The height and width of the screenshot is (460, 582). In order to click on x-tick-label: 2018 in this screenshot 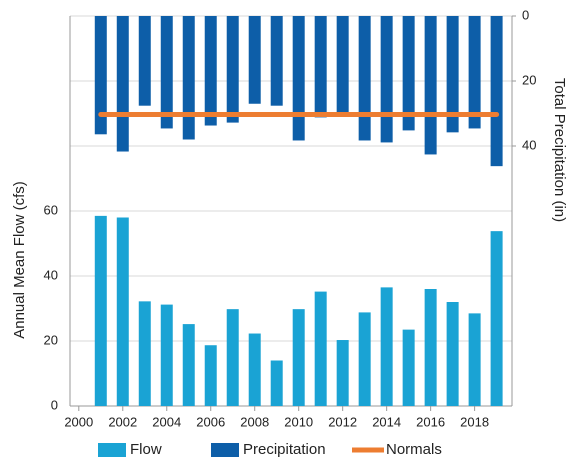, I will do `click(474, 421)`.